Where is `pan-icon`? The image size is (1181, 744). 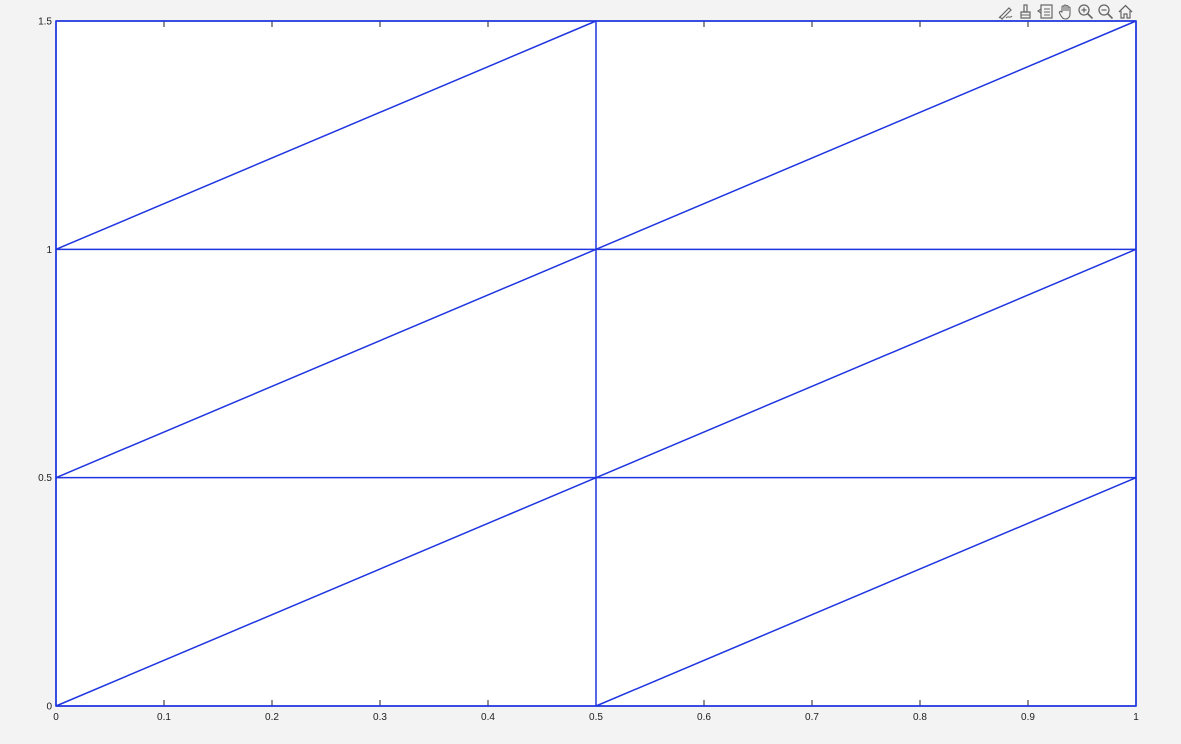
pan-icon is located at coordinates (1064, 11).